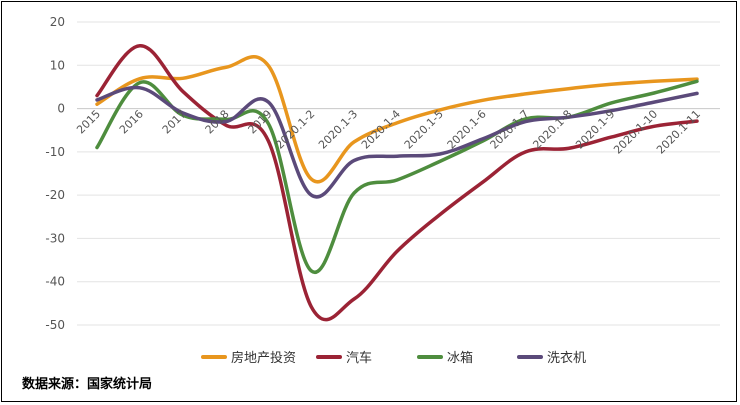 The height and width of the screenshot is (405, 740). What do you see at coordinates (552, 130) in the screenshot?
I see `x-tick-label: 2020.1-8` at bounding box center [552, 130].